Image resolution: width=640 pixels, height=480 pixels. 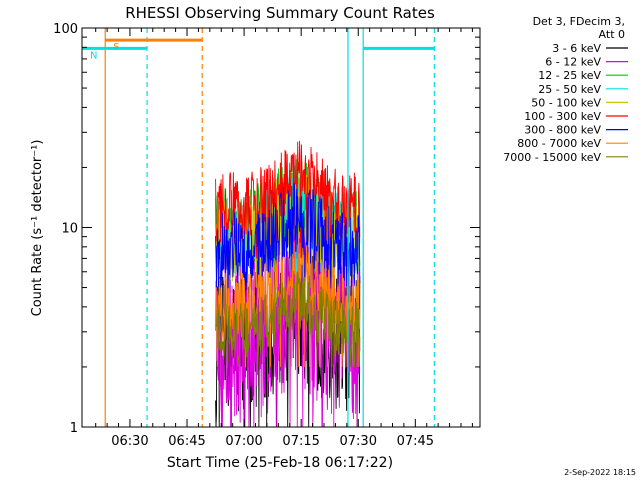 I want to click on legend-header-line-2: Att 0, so click(x=612, y=34).